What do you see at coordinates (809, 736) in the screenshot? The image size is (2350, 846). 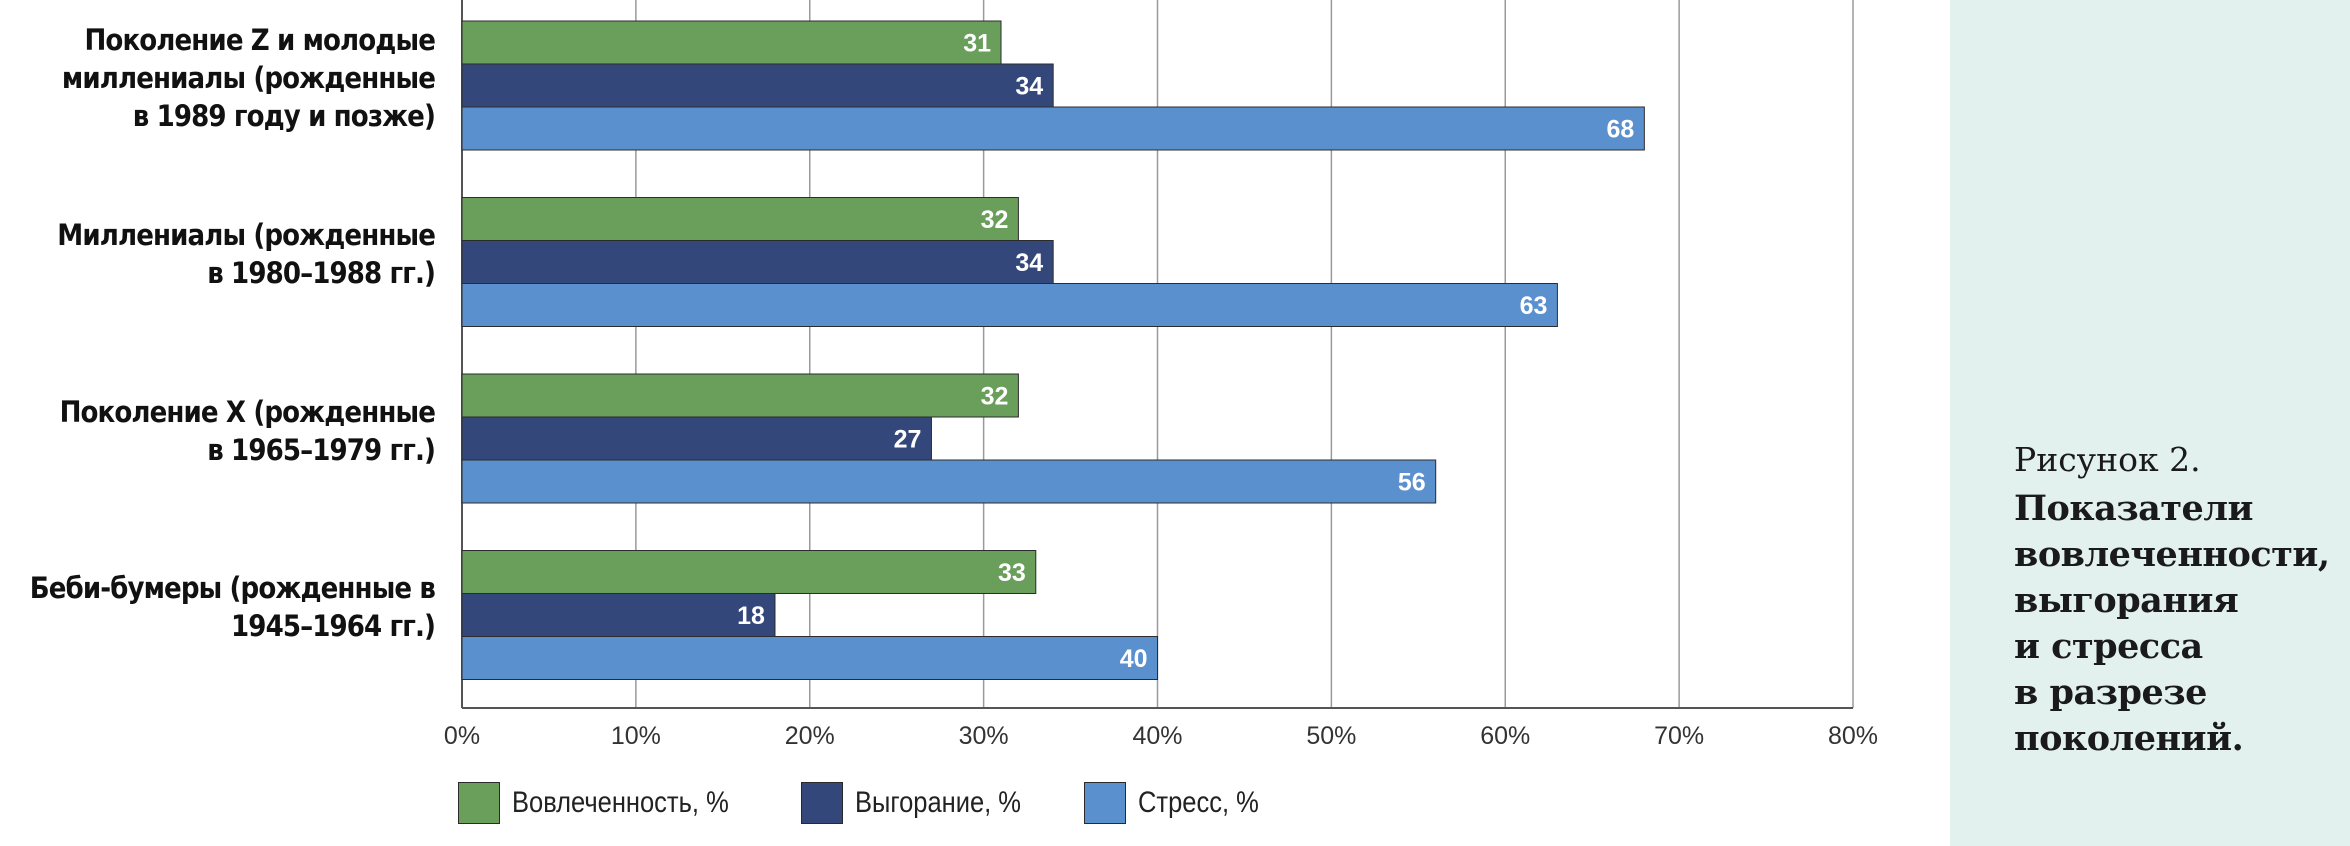 I see `x-tick-label: 20%` at bounding box center [809, 736].